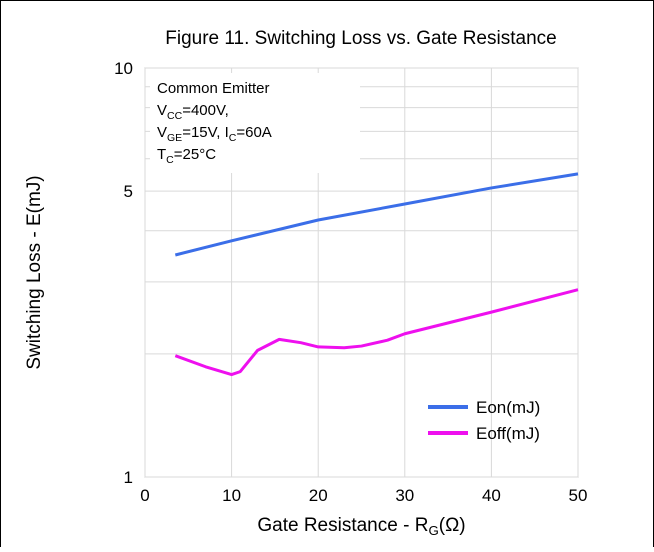  I want to click on text-run: Common Emitter, so click(213, 88).